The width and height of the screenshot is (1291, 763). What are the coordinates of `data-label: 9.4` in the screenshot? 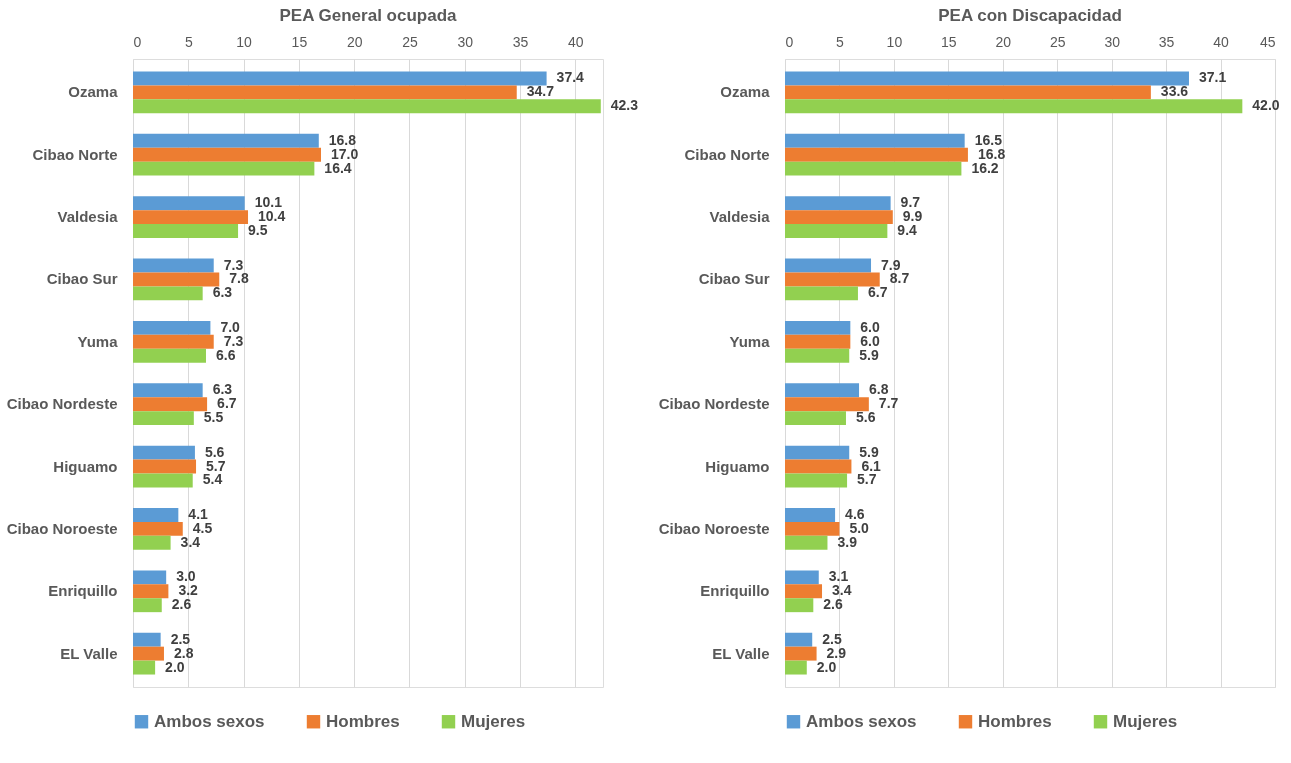 It's located at (907, 230).